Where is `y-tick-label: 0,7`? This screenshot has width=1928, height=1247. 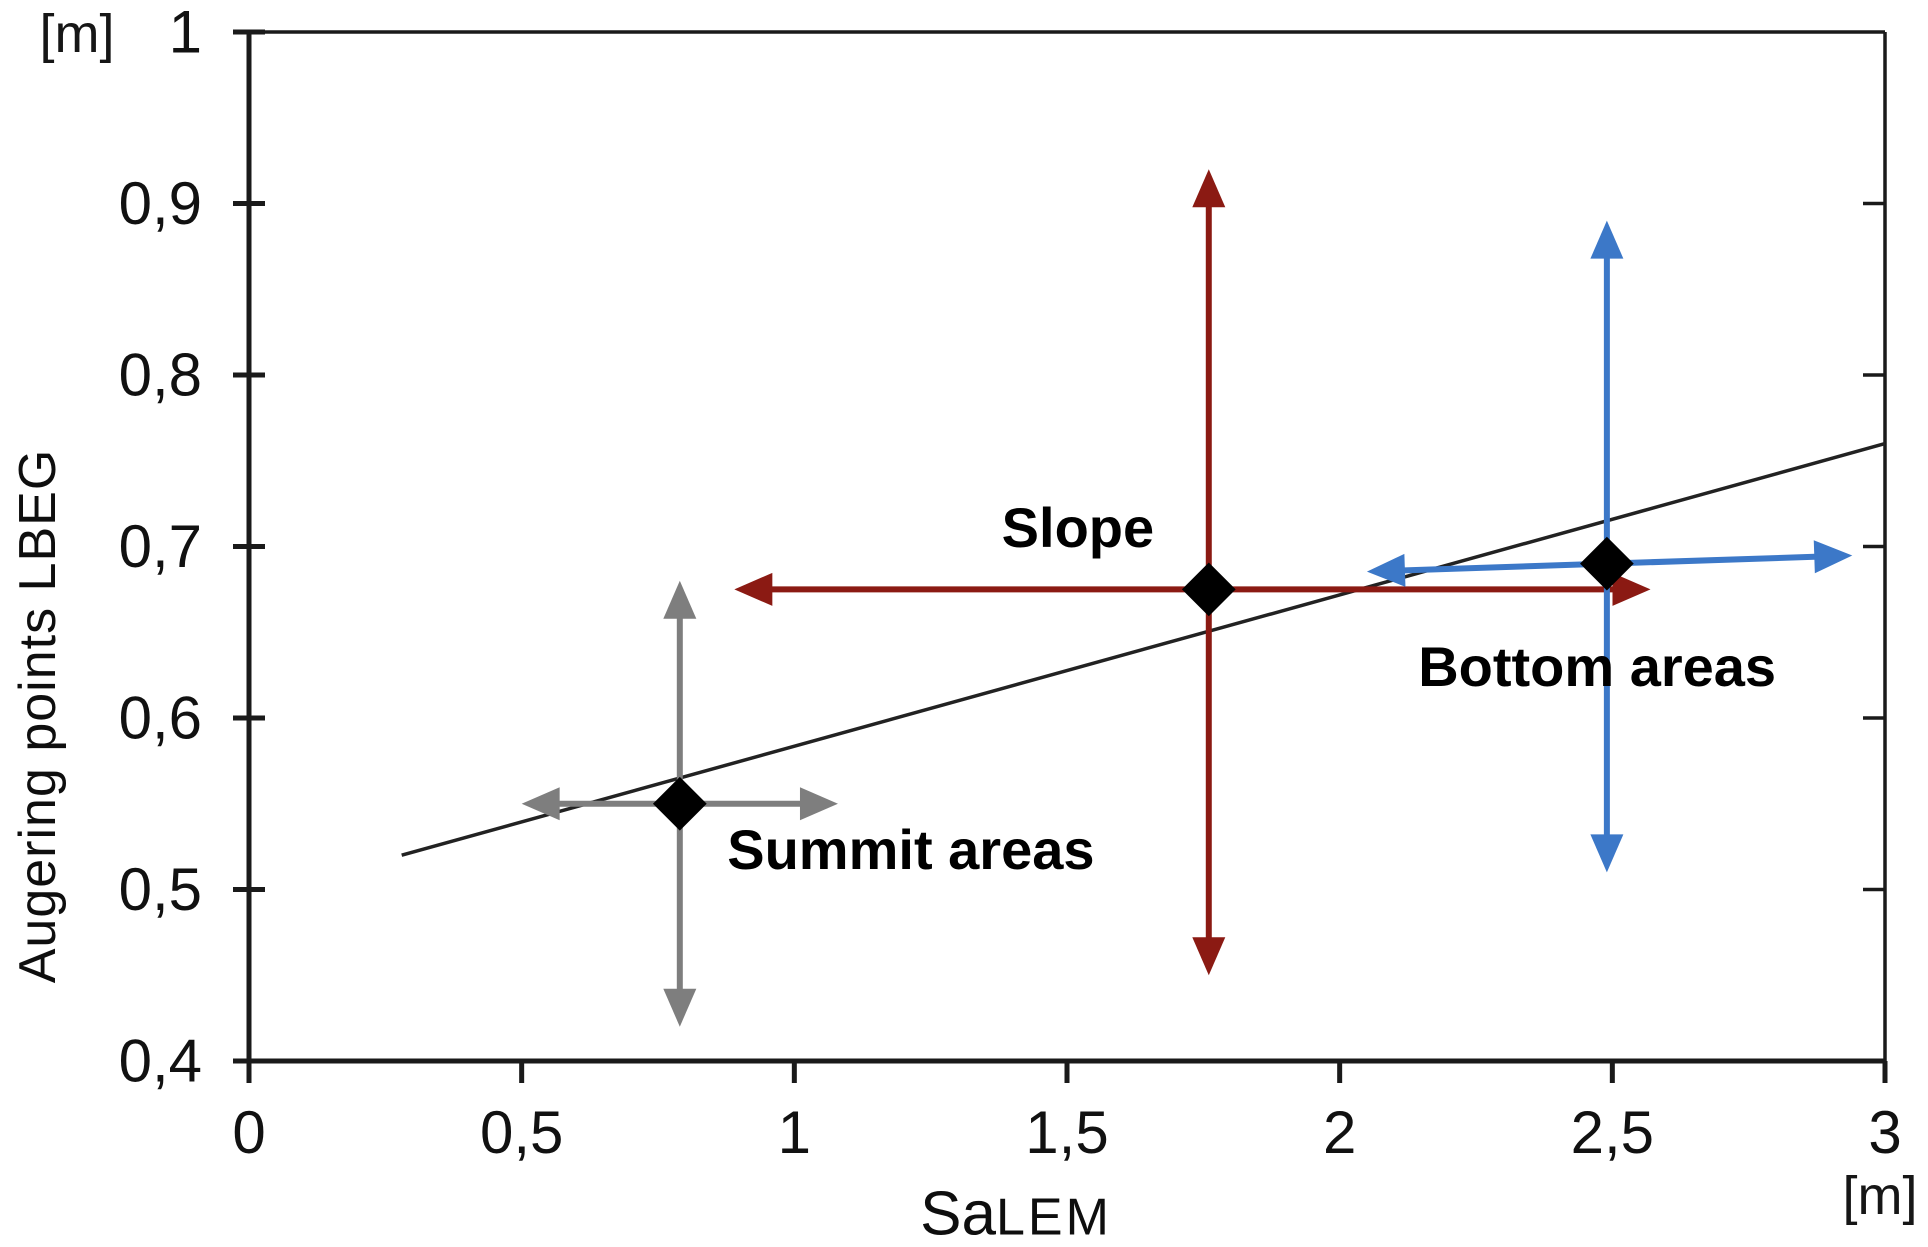 y-tick-label: 0,7 is located at coordinates (160, 546).